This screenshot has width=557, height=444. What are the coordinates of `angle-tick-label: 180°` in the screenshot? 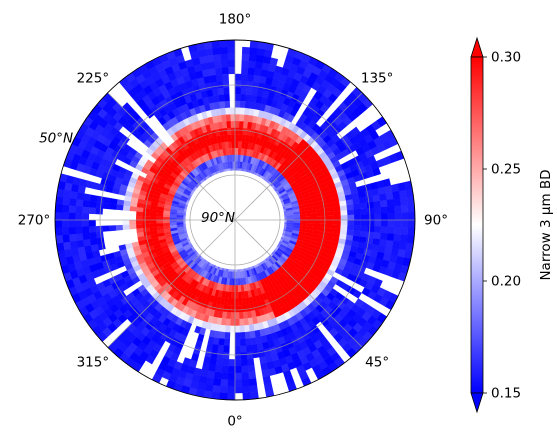 It's located at (235, 20).